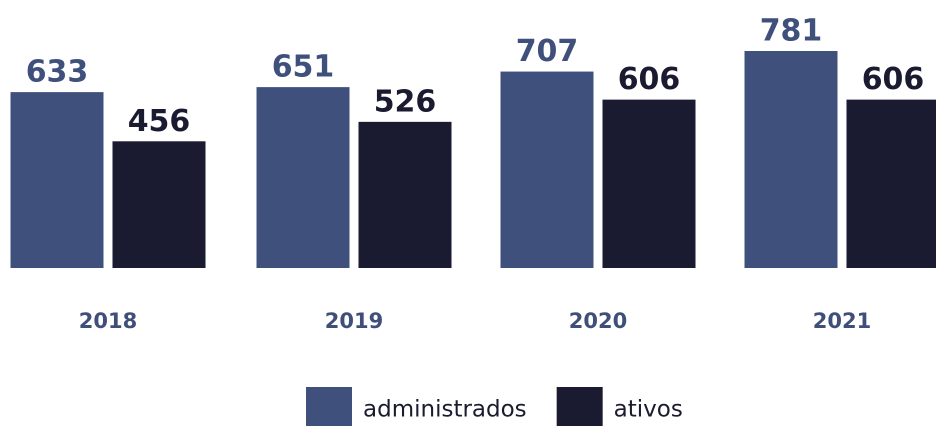 This screenshot has height=426, width=936. I want to click on x-tick-label: 2020, so click(598, 321).